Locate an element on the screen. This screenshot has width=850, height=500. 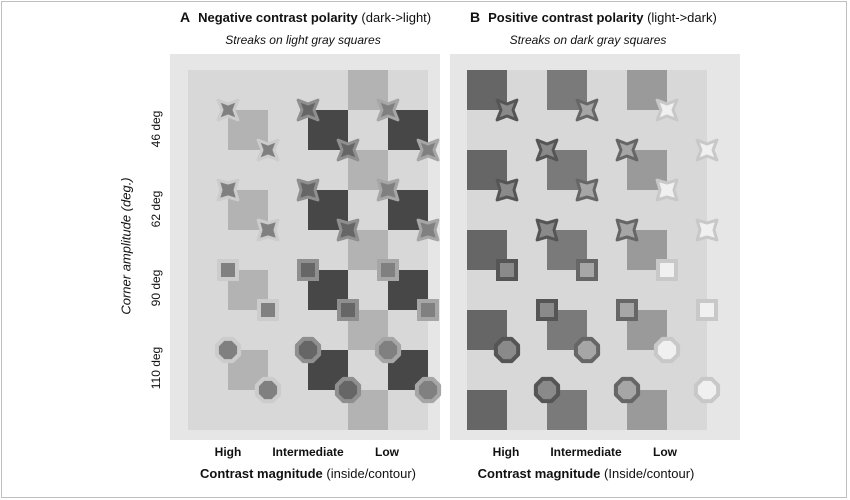
panel-b-title-rest: (light->dark) is located at coordinates (680, 17).